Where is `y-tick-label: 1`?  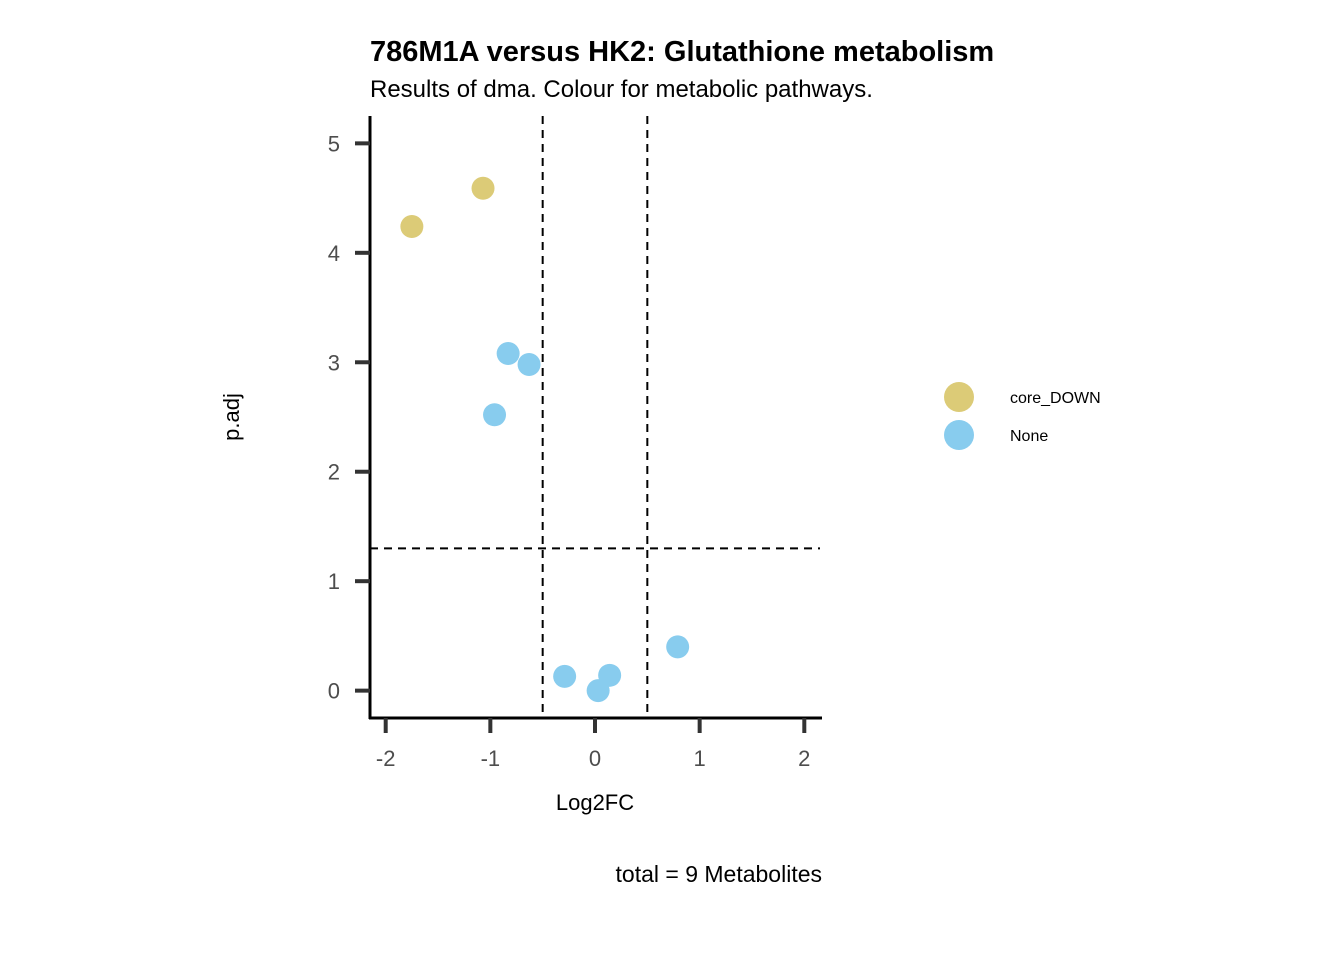
y-tick-label: 1 is located at coordinates (334, 581).